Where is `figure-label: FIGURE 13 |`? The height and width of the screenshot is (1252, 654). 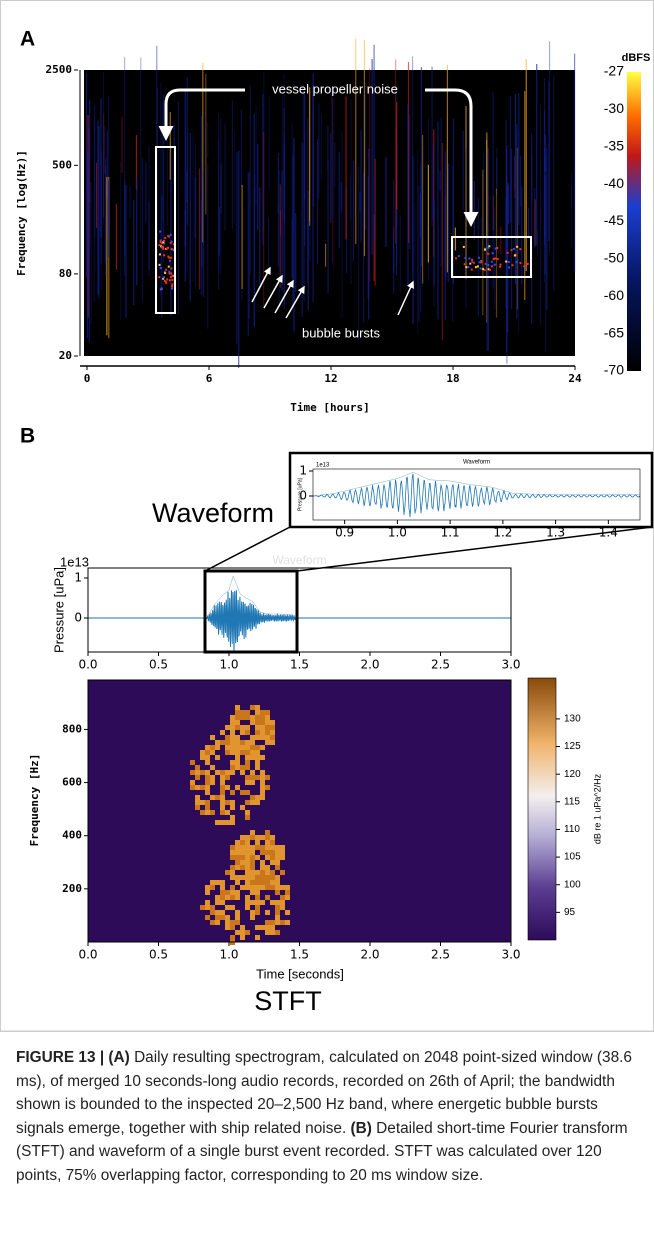
figure-label: FIGURE 13 | is located at coordinates (60, 1057).